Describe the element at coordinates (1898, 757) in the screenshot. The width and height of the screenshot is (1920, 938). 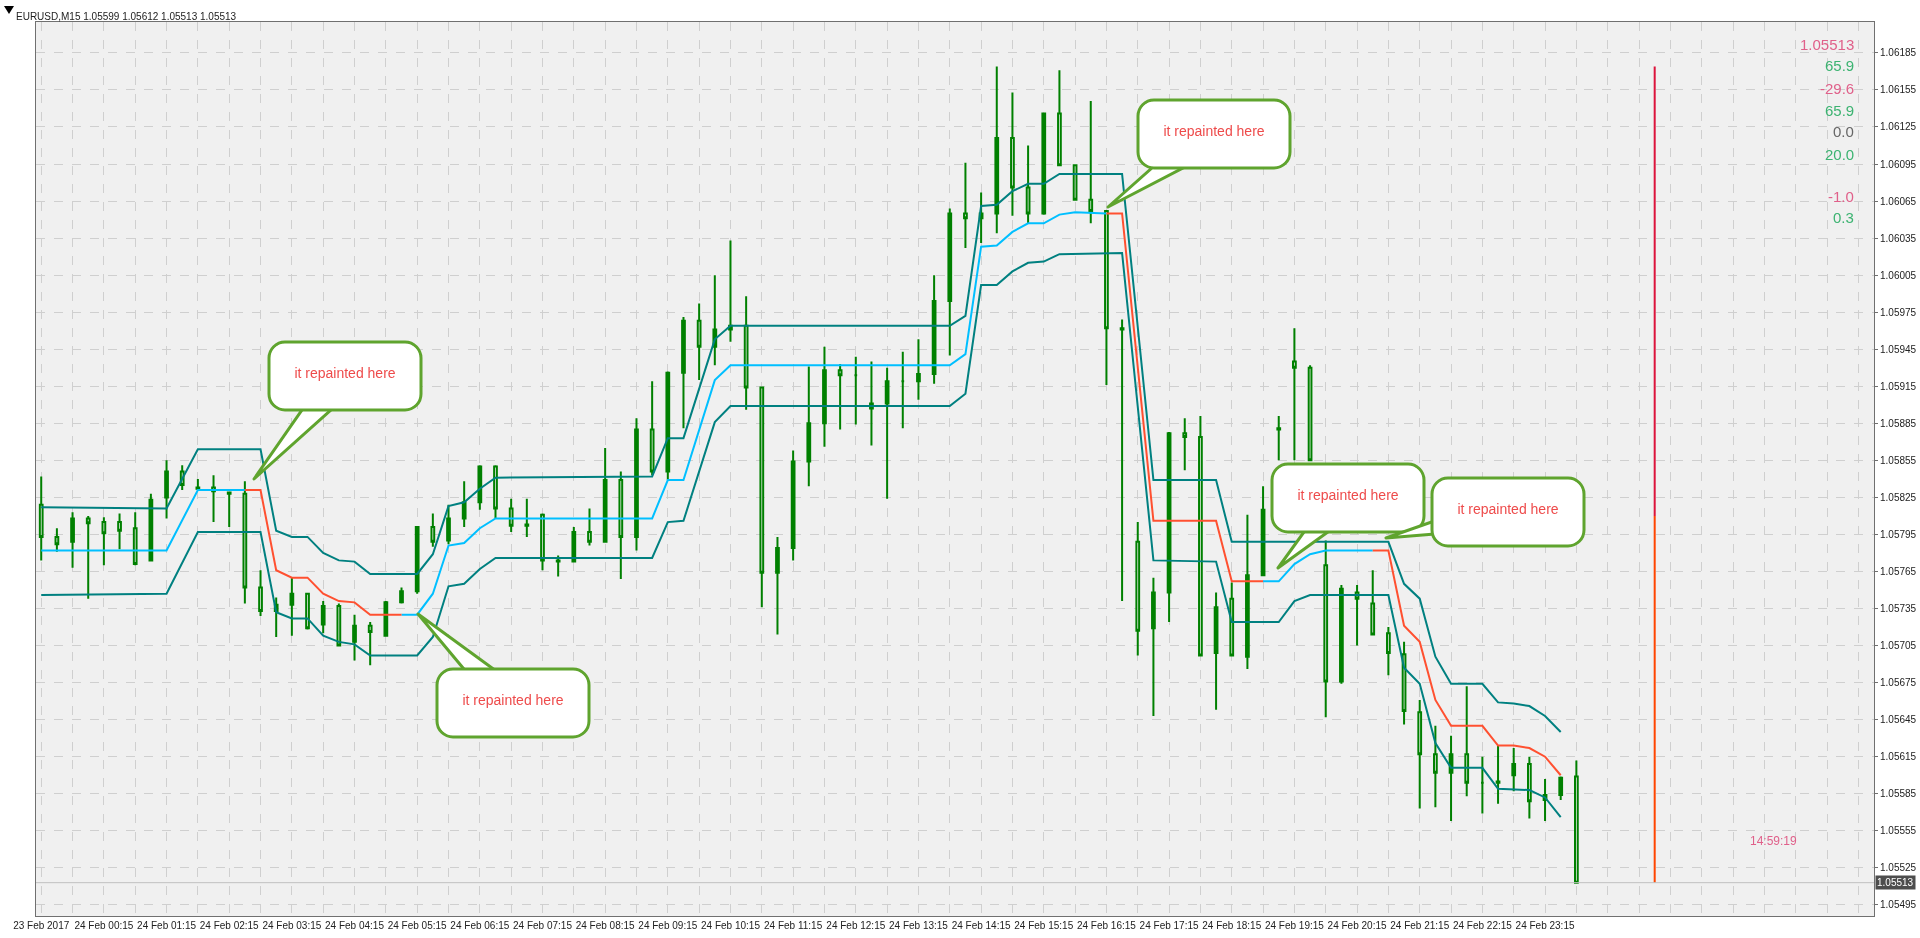
I see `y-tick-label: 1.05615` at that location.